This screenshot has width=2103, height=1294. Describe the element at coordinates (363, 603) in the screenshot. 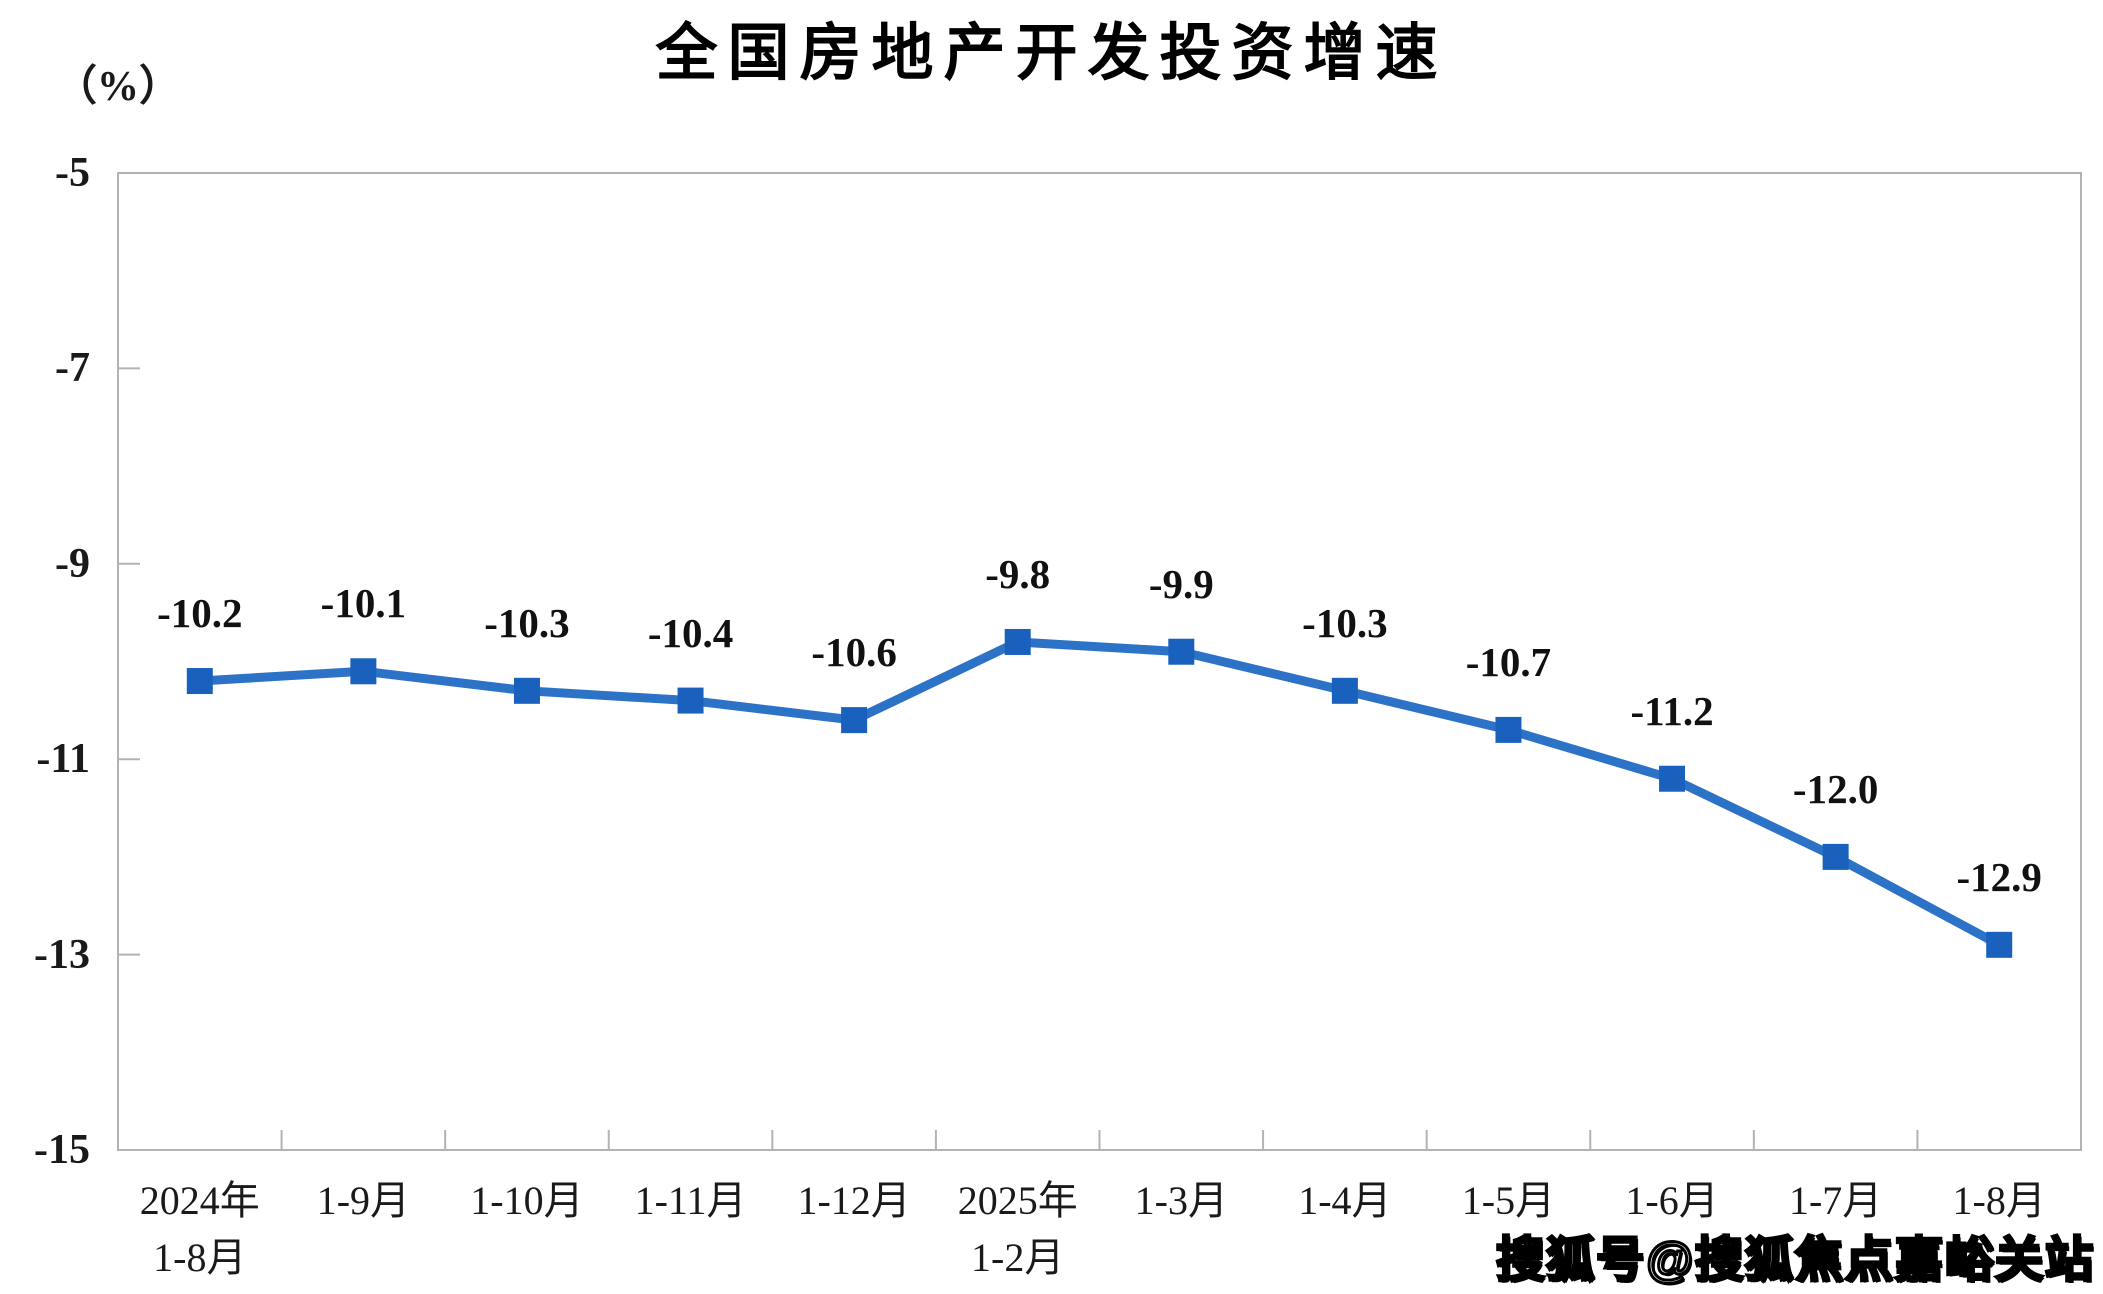

I see `data-point-label: -10.1` at that location.